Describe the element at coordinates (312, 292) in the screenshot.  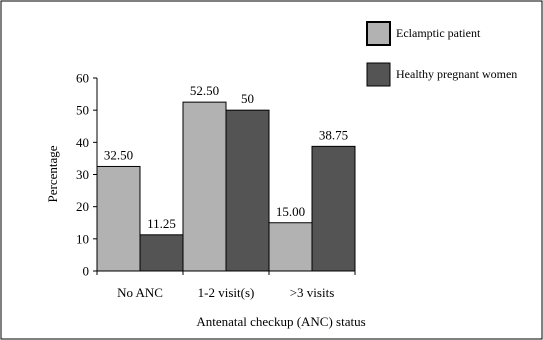
I see `x-tick-label: >3 visits` at that location.